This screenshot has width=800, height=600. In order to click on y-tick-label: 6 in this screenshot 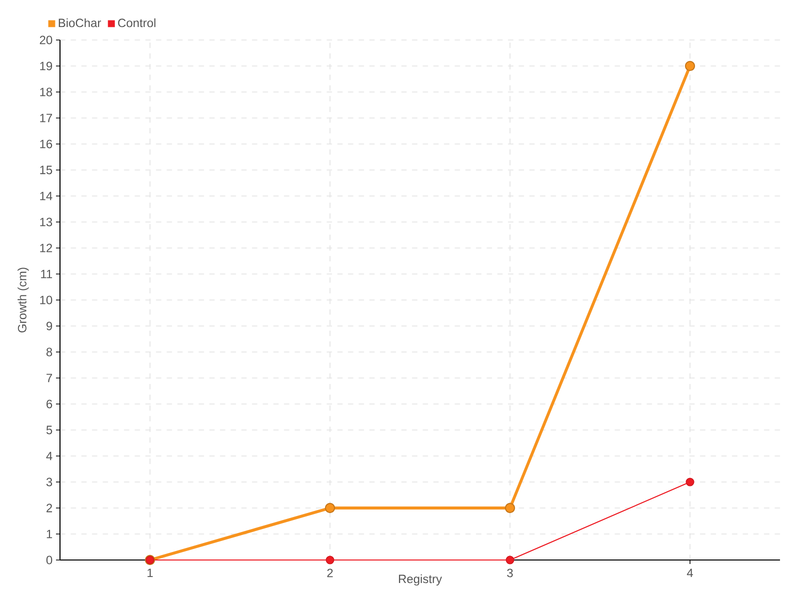, I will do `click(49, 404)`.